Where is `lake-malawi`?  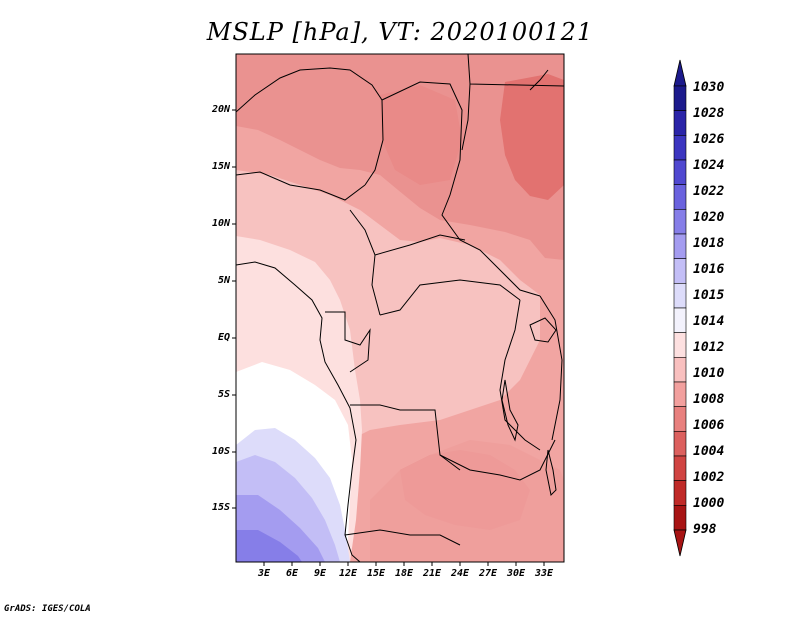
lake-malawi is located at coordinates (551, 473).